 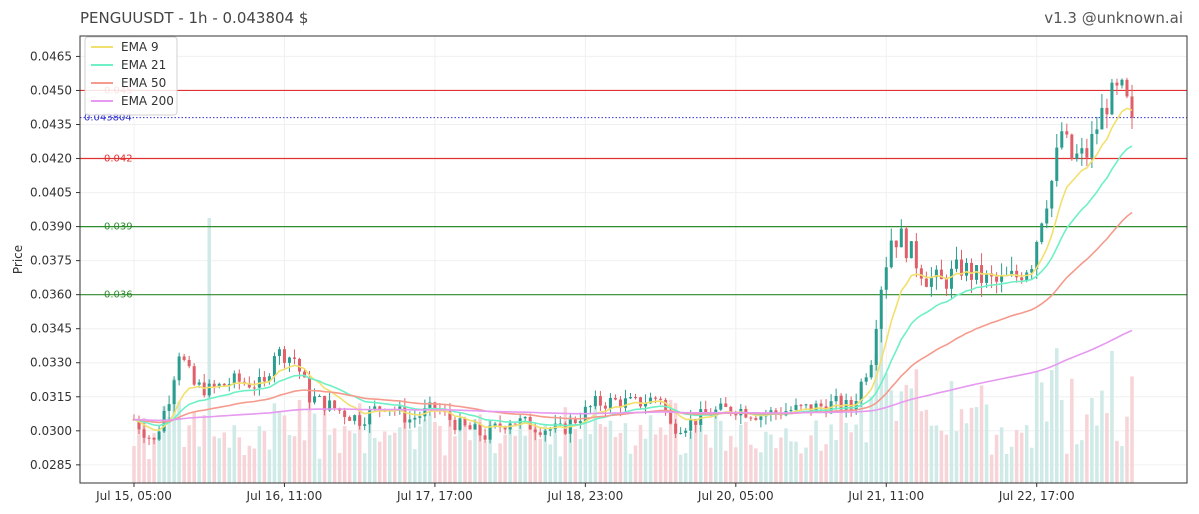 I want to click on y-axis-label: Price, so click(x=18, y=259).